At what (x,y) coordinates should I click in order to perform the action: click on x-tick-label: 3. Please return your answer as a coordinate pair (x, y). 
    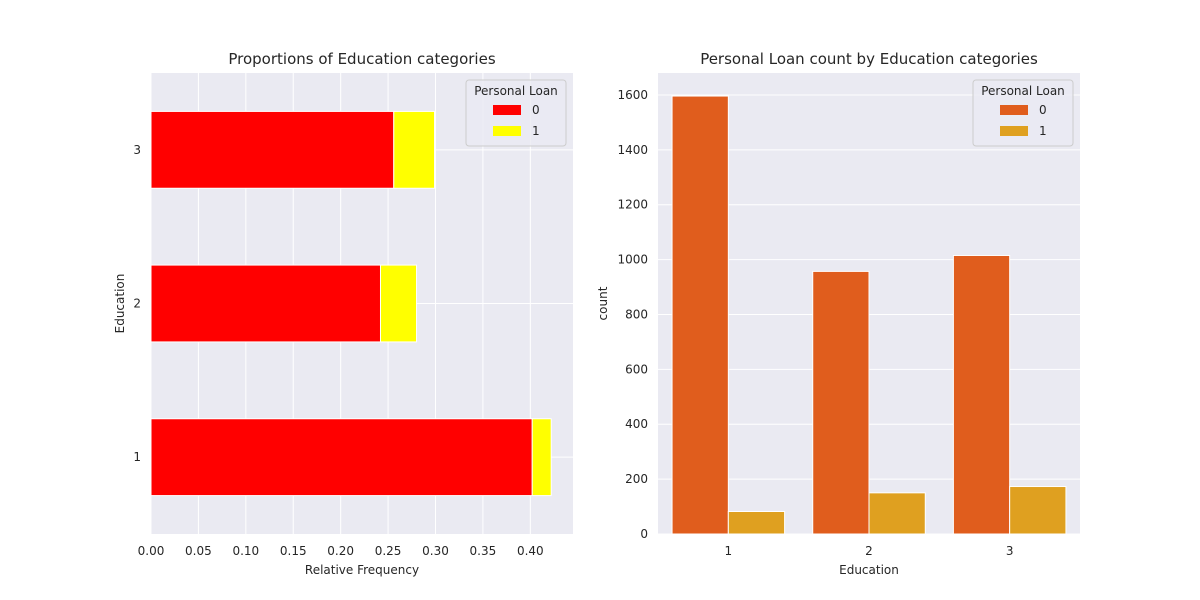
    Looking at the image, I should click on (1010, 551).